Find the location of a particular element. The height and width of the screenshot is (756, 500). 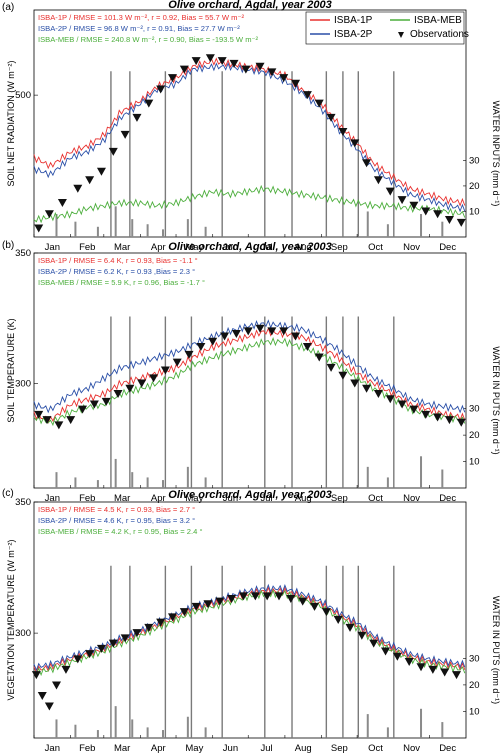

y-tick-label: 300 is located at coordinates (23, 384).